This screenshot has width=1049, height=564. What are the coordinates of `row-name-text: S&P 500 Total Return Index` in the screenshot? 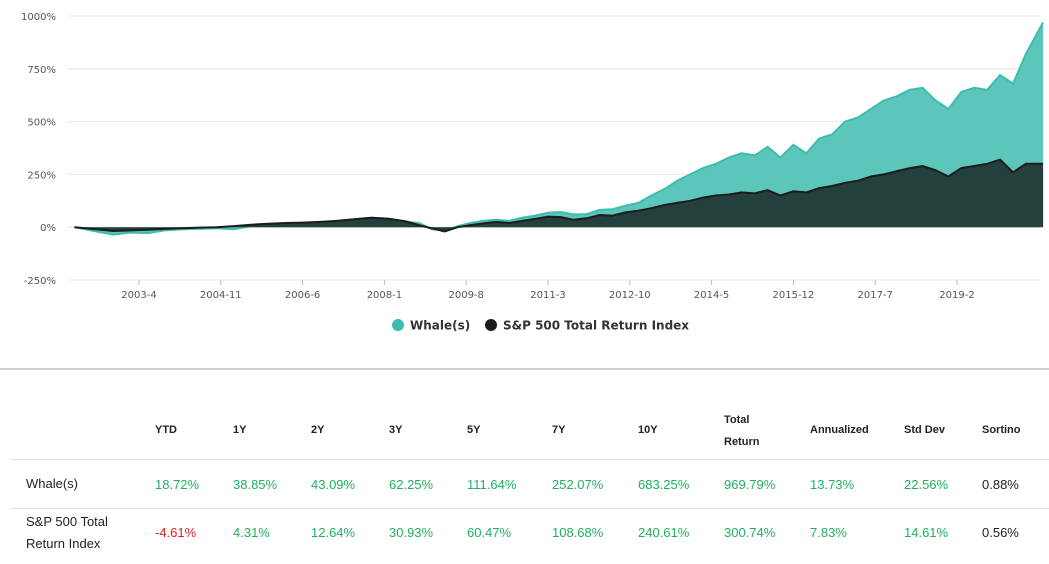 It's located at (67, 532).